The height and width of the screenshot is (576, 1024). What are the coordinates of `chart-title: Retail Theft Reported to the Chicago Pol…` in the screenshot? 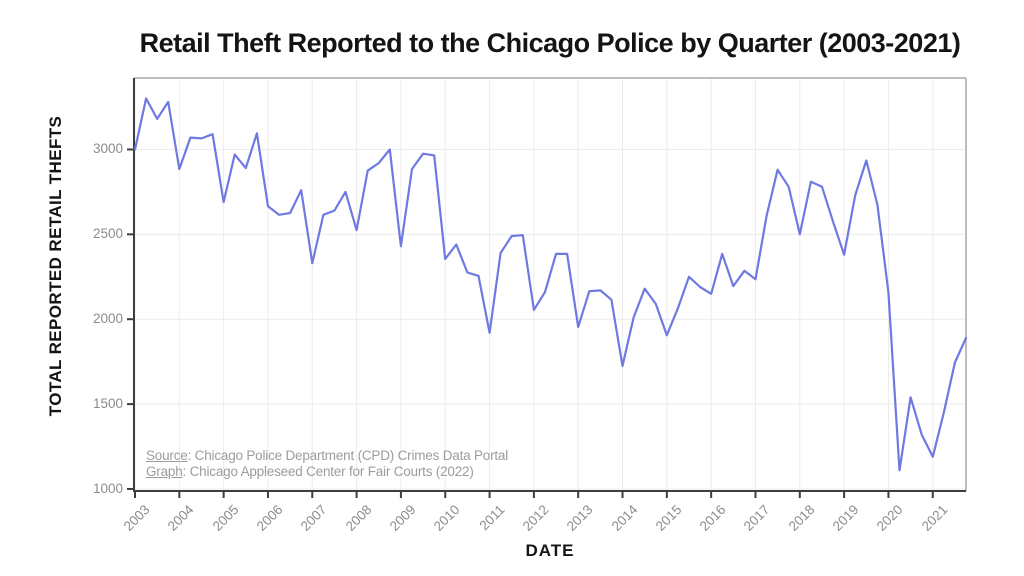 It's located at (550, 43).